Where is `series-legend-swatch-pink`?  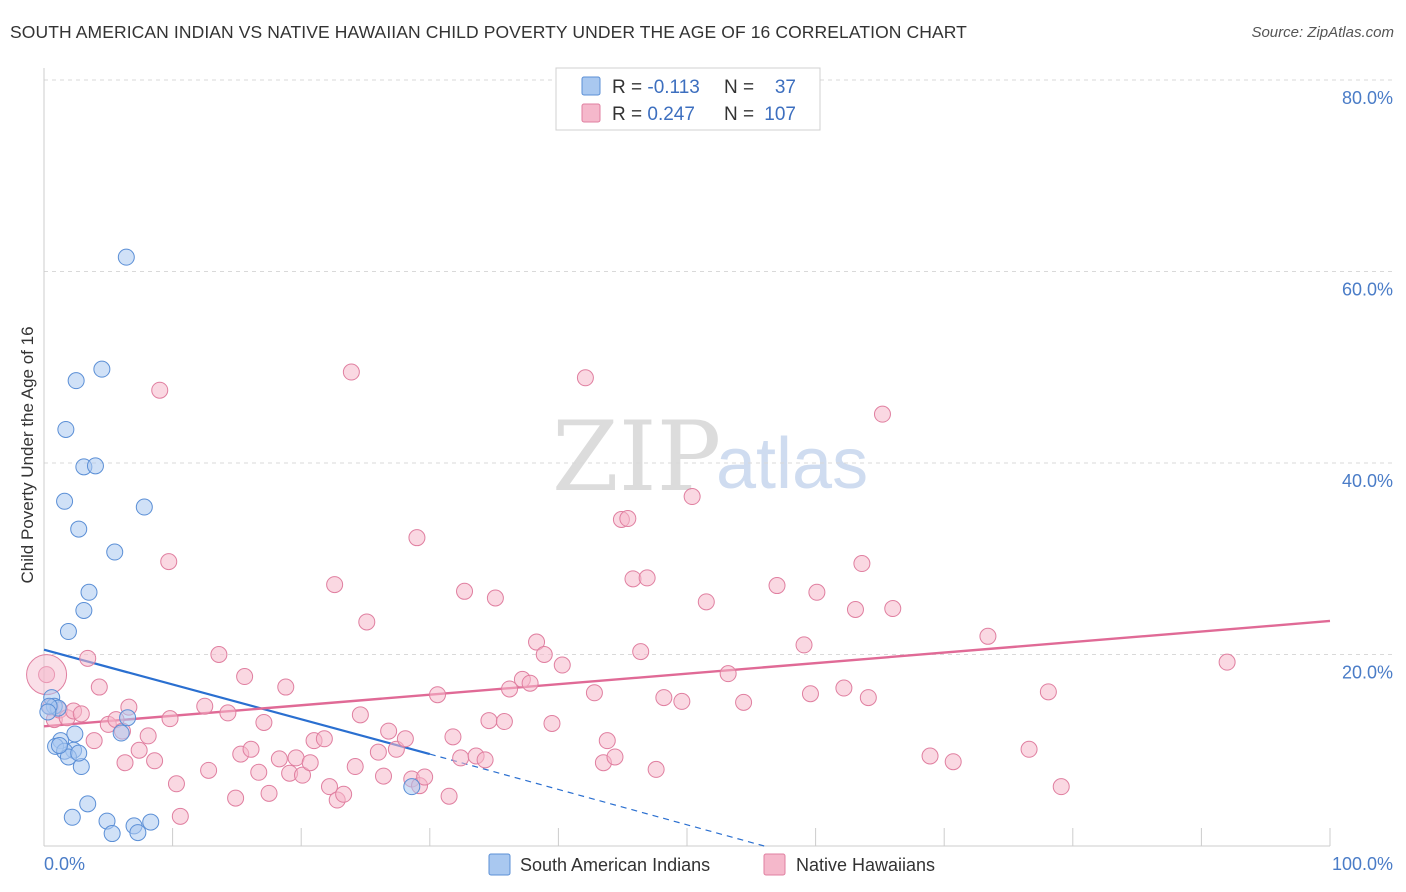
series-legend-swatch-pink is located at coordinates (774, 864).